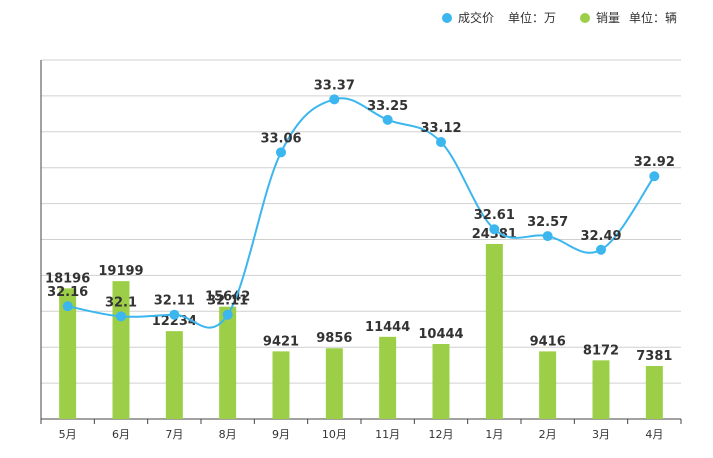  Describe the element at coordinates (447, 18) in the screenshot. I see `legend-marker-price` at that location.